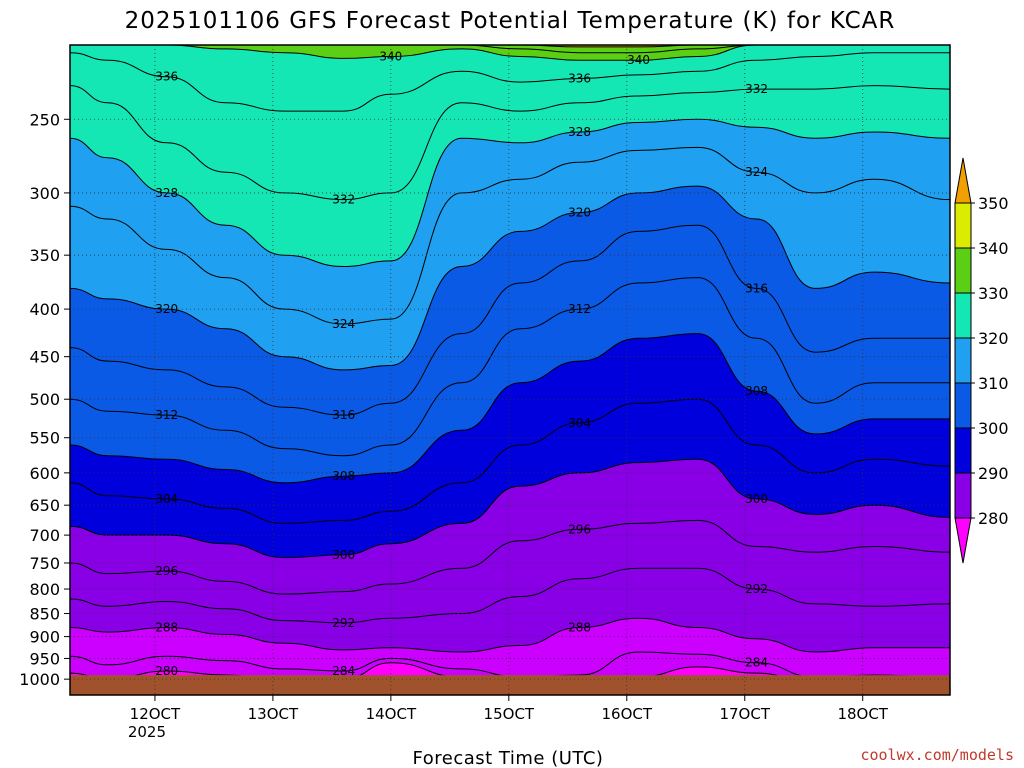 Image resolution: width=1024 pixels, height=768 pixels. Describe the element at coordinates (44, 473) in the screenshot. I see `ytick-label-600: 600` at that location.